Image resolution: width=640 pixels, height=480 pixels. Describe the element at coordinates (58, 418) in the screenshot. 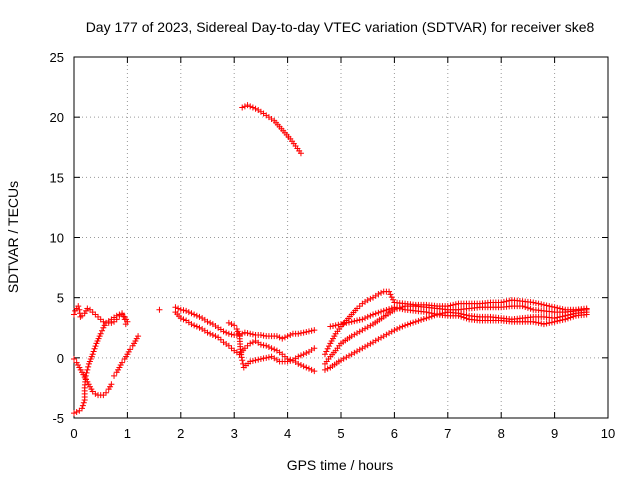

I see `y-tick-label: -5` at that location.